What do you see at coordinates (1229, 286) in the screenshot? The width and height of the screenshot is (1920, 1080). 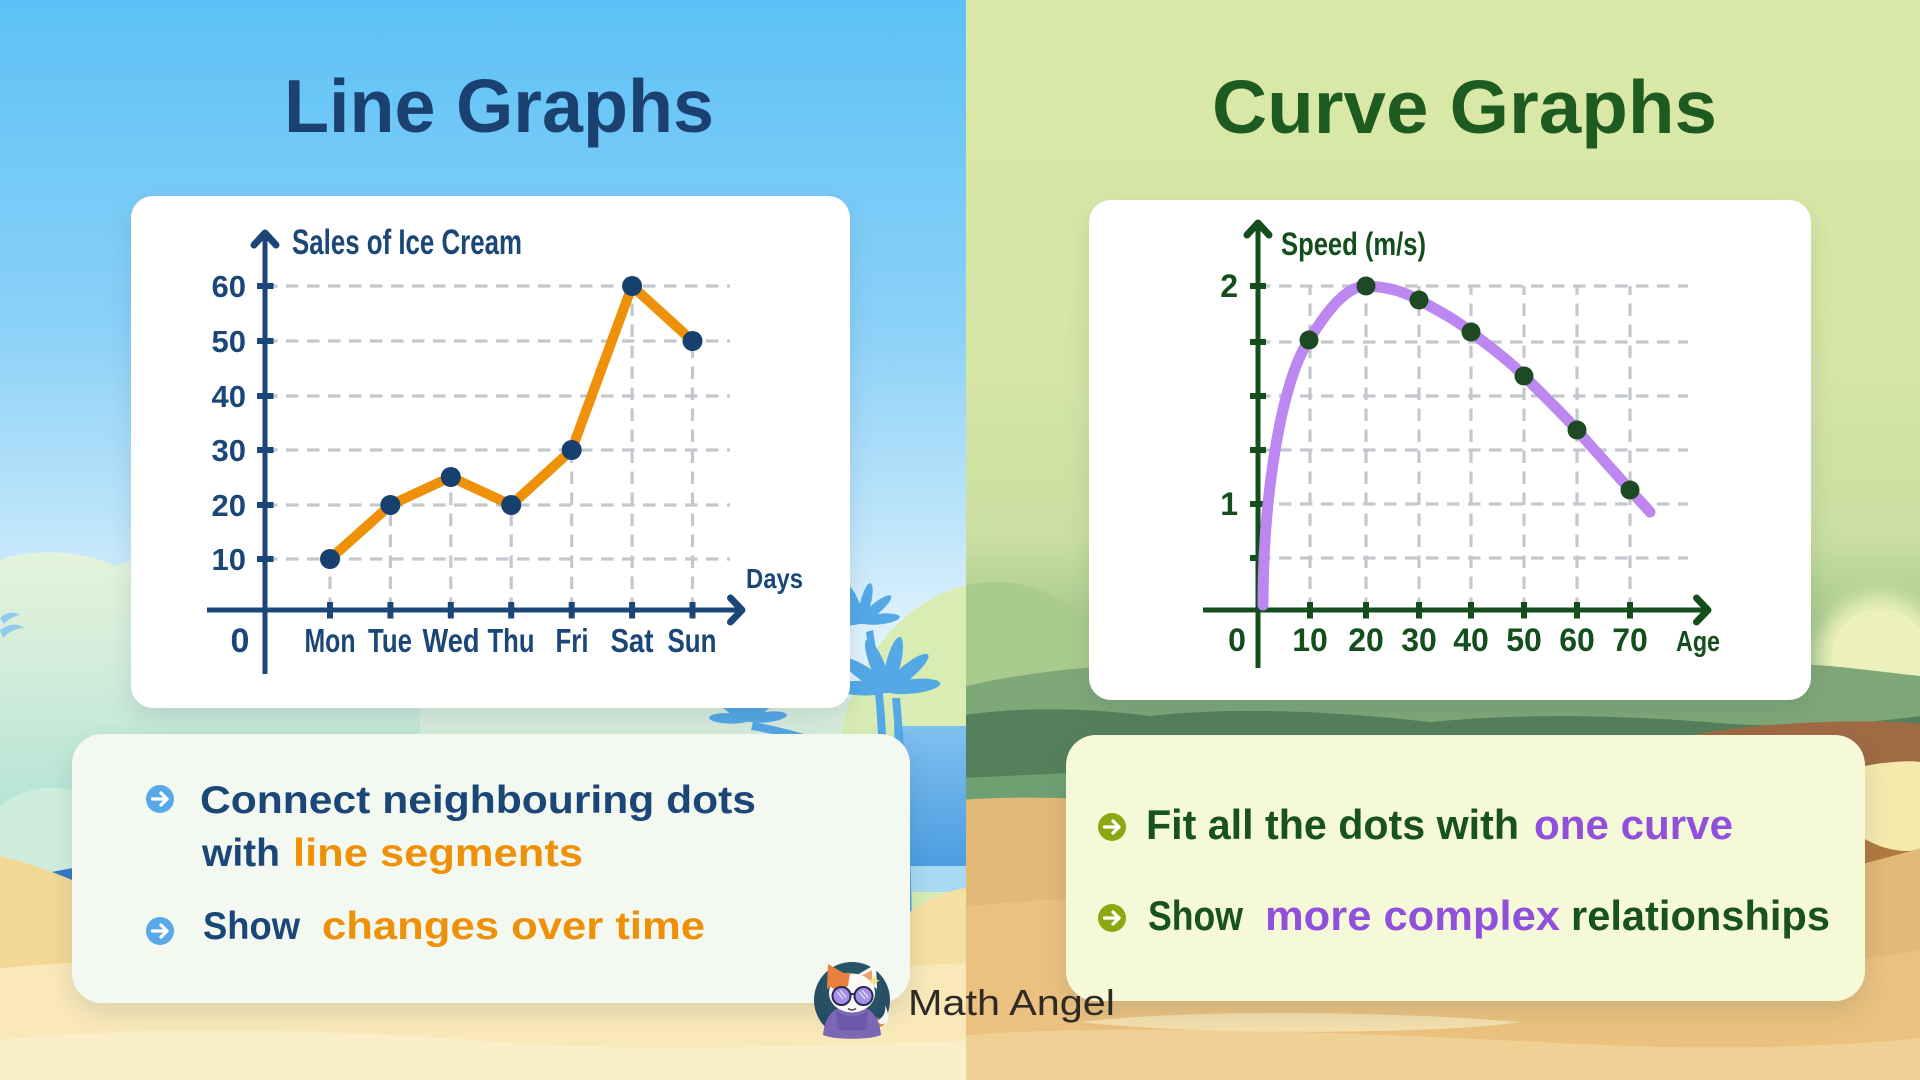 I see `svg-text: 2` at bounding box center [1229, 286].